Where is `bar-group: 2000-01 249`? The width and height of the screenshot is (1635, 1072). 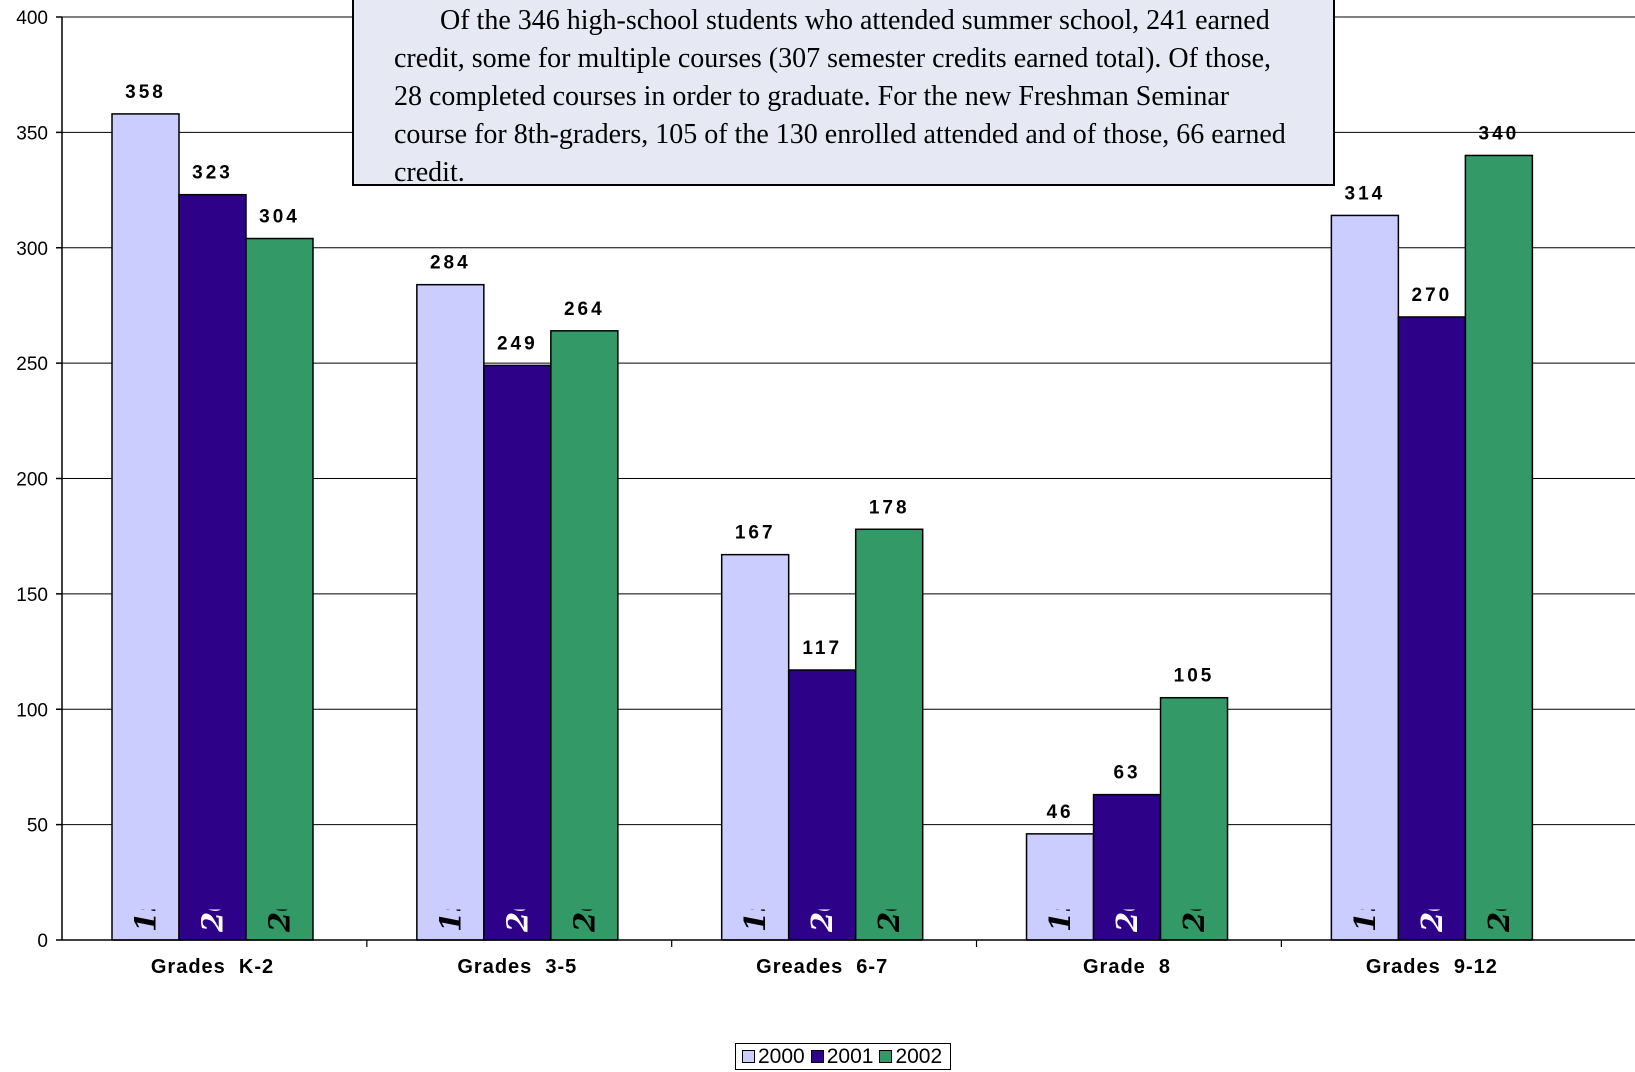
bar-group: 2000-01 249 is located at coordinates (517, 637).